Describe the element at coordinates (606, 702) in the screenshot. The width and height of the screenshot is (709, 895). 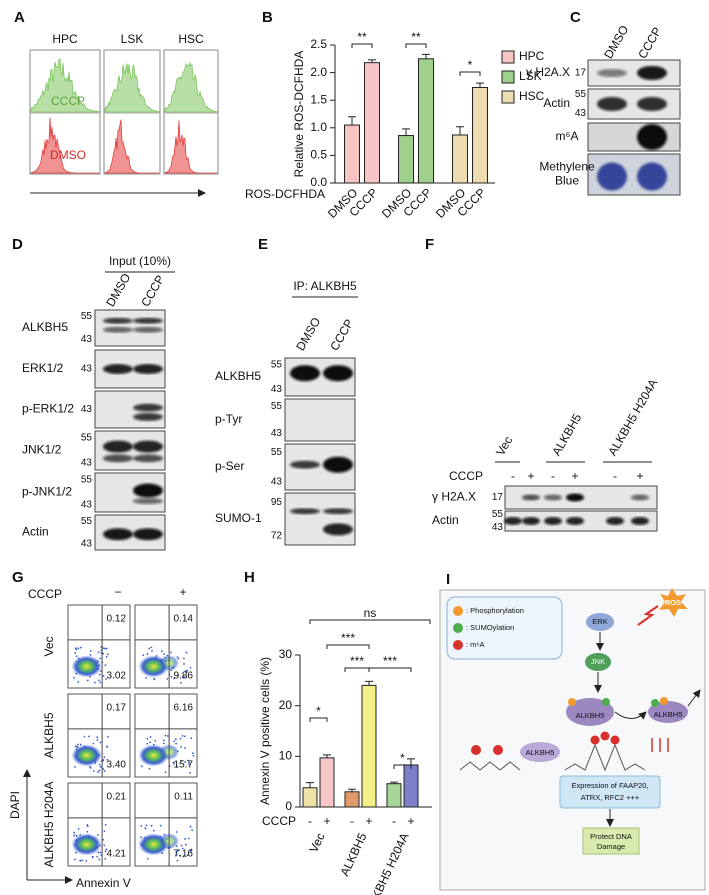
I see `mod-icon` at that location.